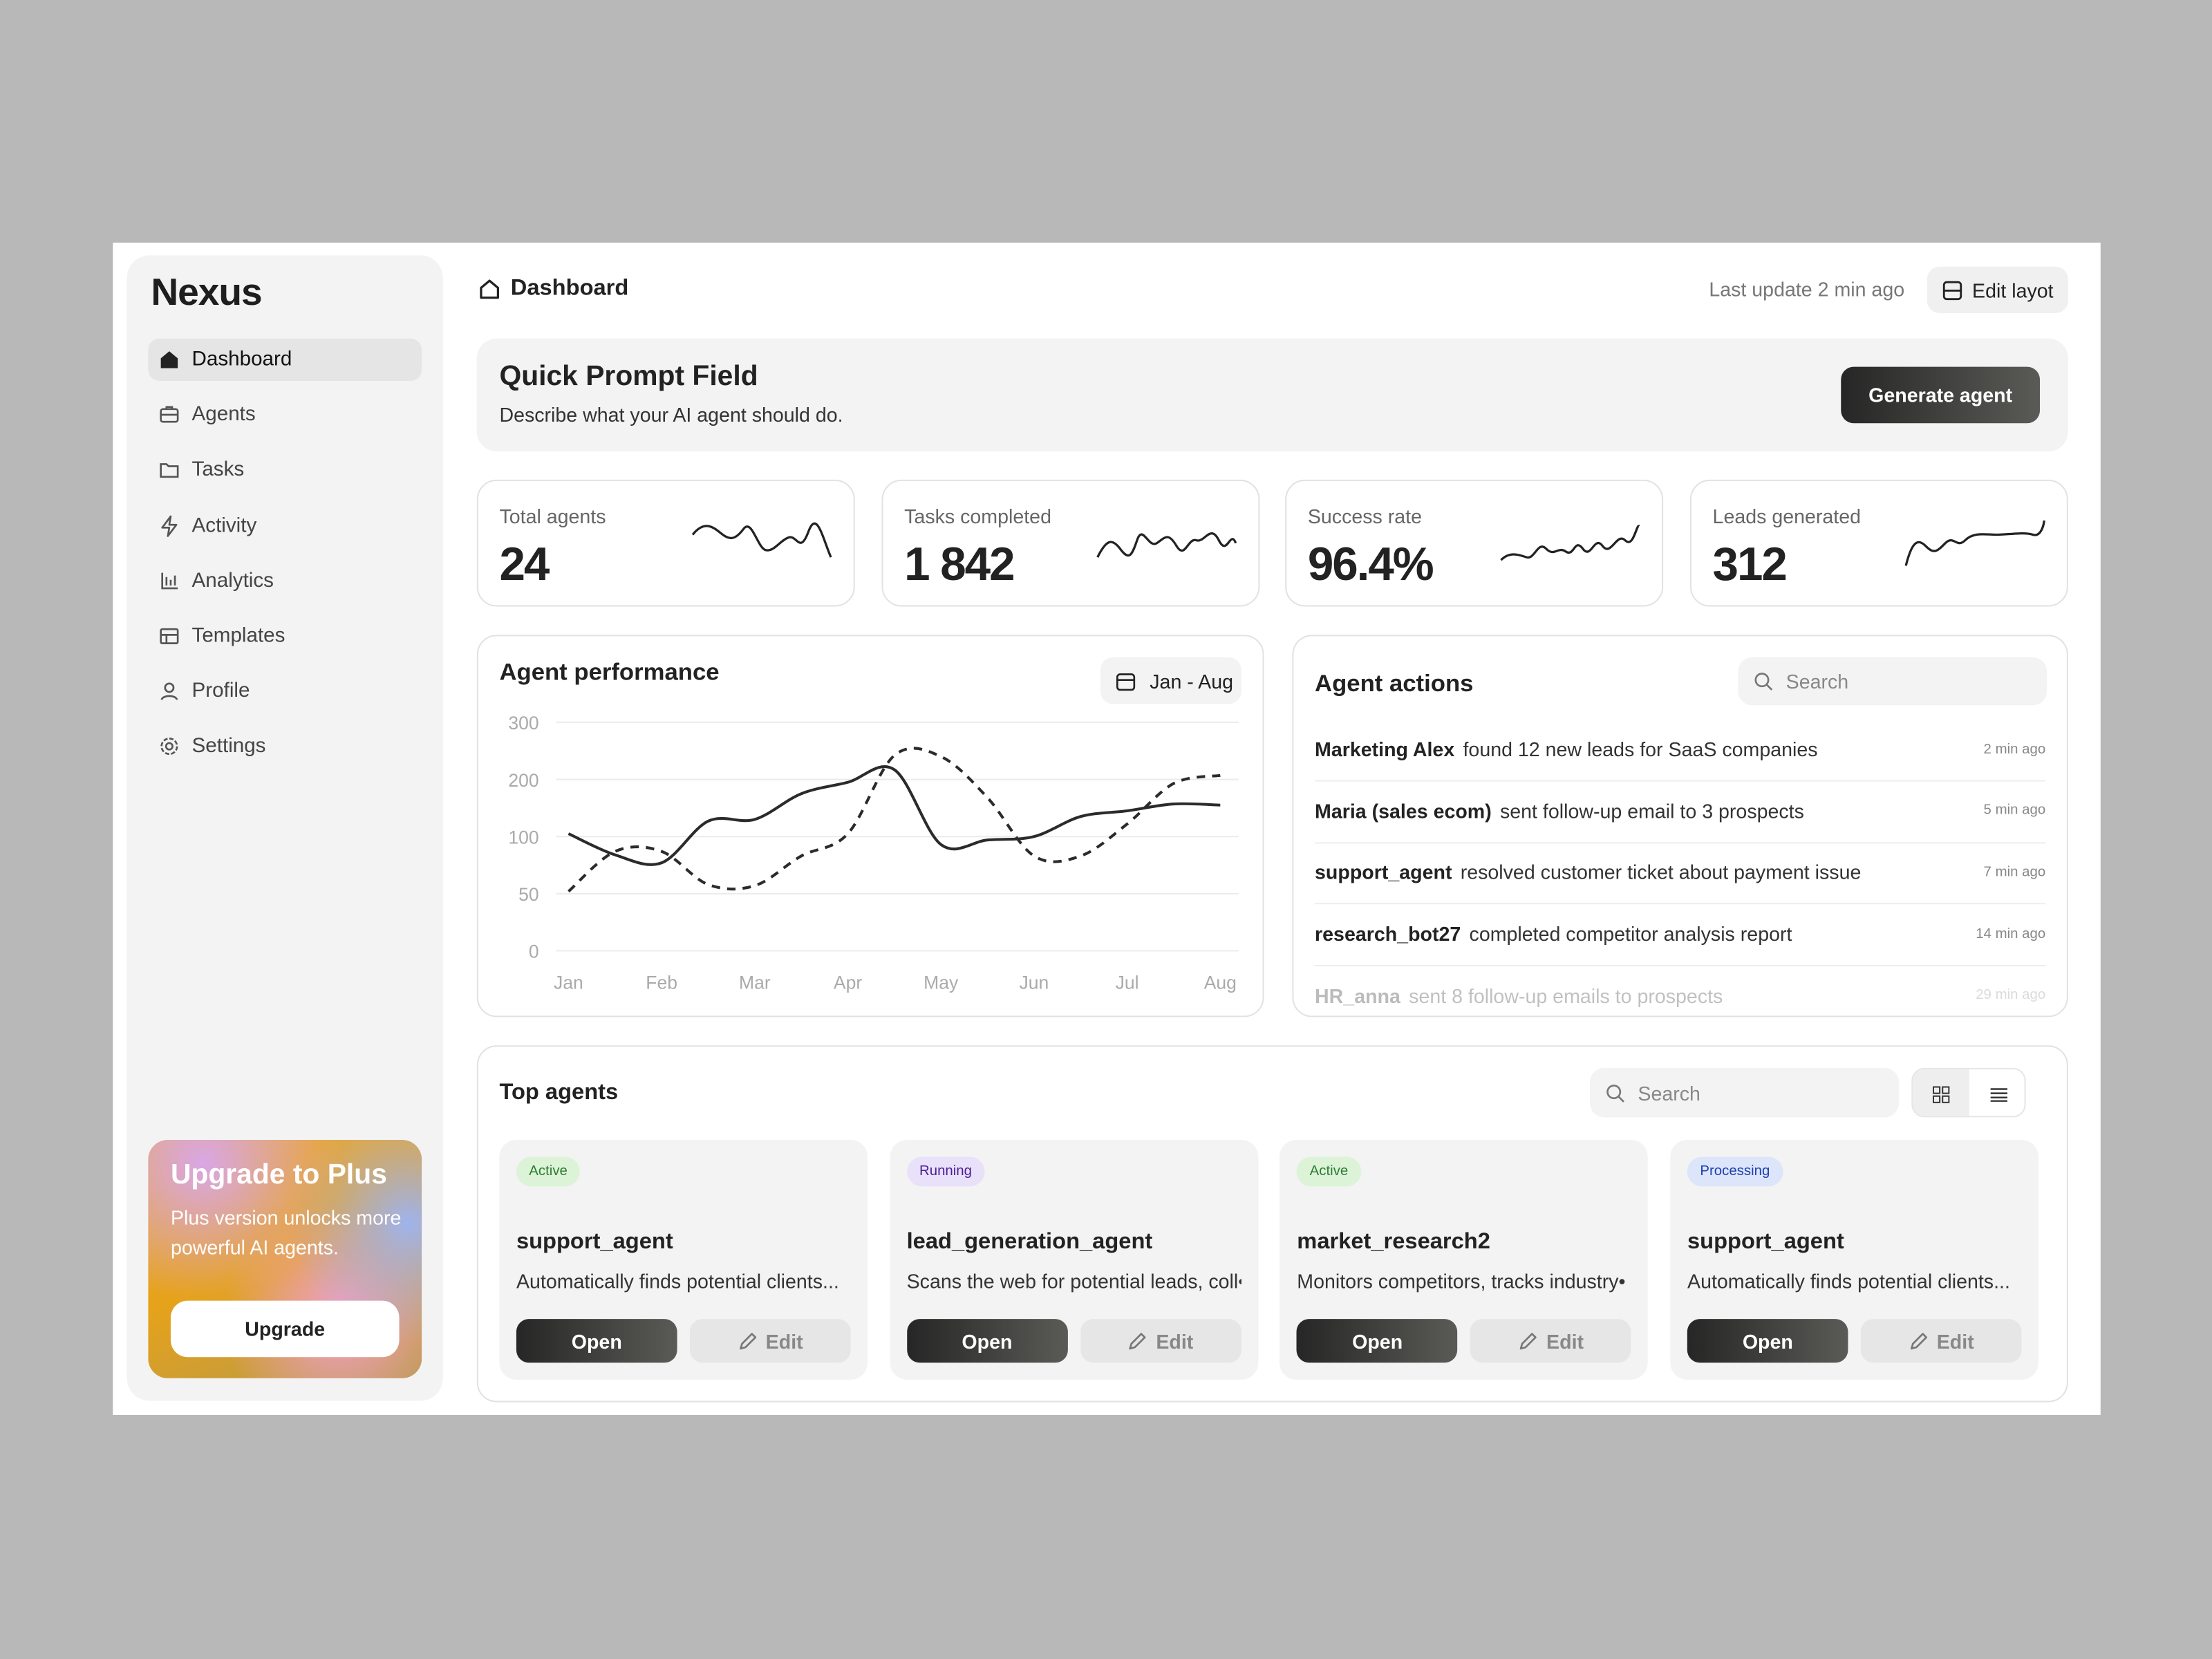  What do you see at coordinates (1384, 873) in the screenshot?
I see `action-agent: support_agent` at bounding box center [1384, 873].